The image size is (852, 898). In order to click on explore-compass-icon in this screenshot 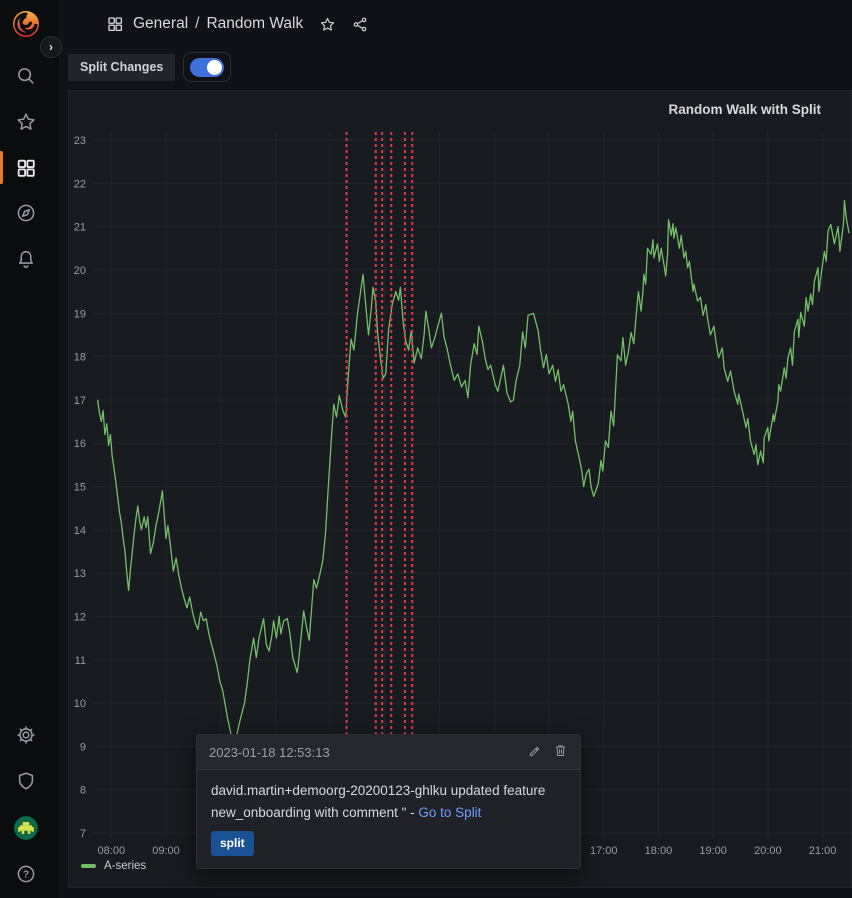, I will do `click(26, 213)`.